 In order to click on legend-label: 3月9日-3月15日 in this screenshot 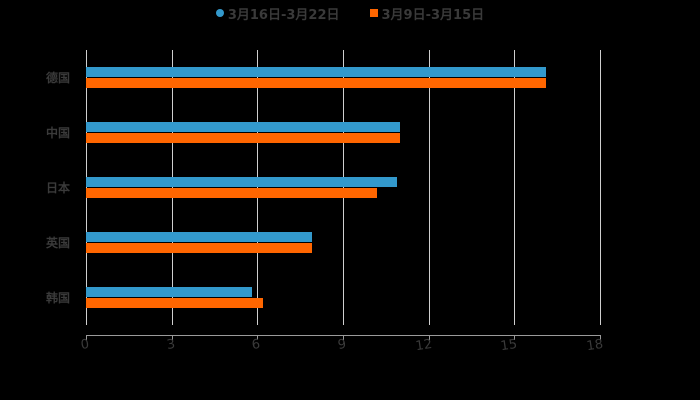, I will do `click(433, 15)`.